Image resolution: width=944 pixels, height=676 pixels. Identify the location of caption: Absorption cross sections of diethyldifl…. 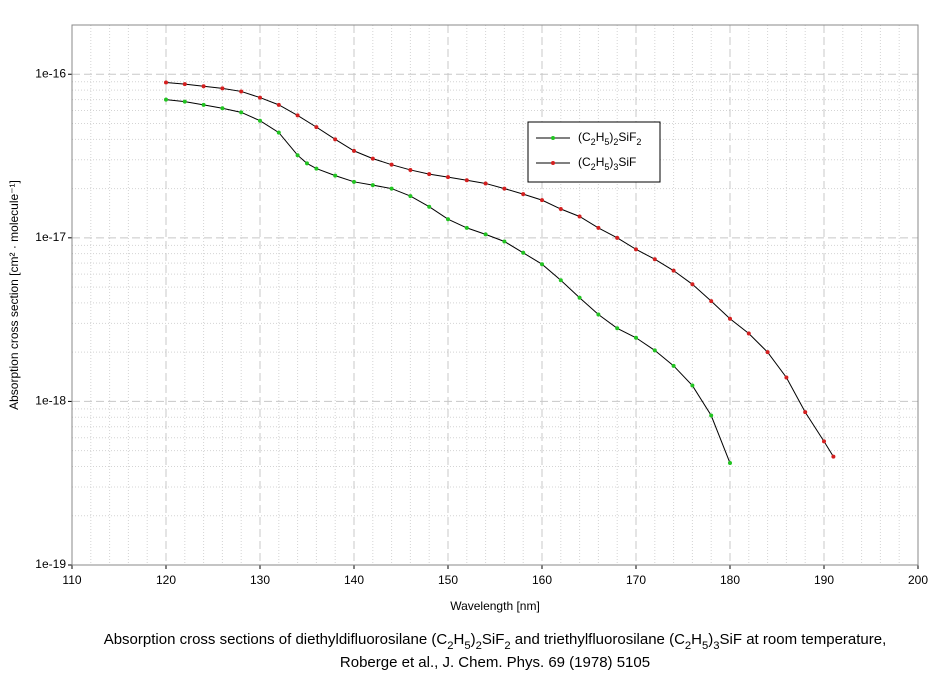
(495, 641).